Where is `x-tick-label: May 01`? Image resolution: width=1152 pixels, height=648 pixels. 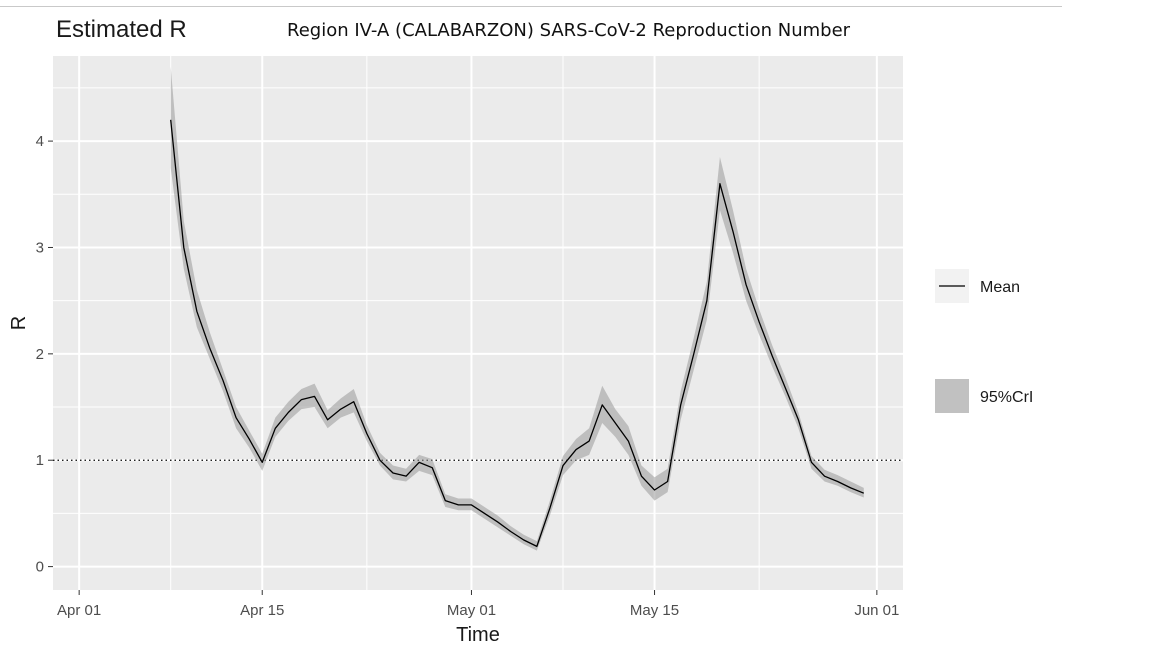
x-tick-label: May 01 is located at coordinates (471, 610).